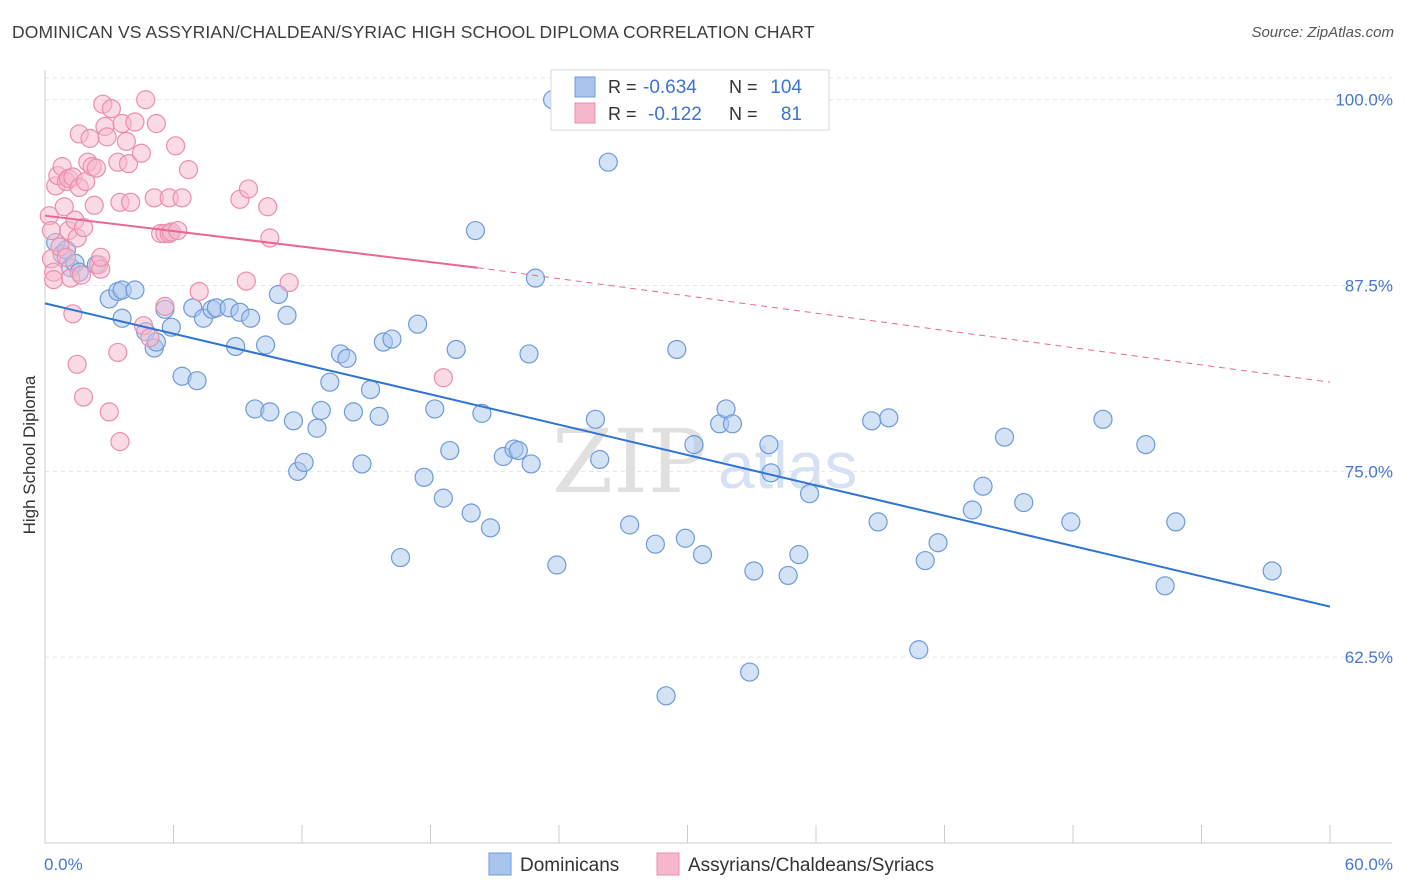 The height and width of the screenshot is (892, 1406). Describe the element at coordinates (1369, 471) in the screenshot. I see `y-tick-label: 75.0%` at that location.